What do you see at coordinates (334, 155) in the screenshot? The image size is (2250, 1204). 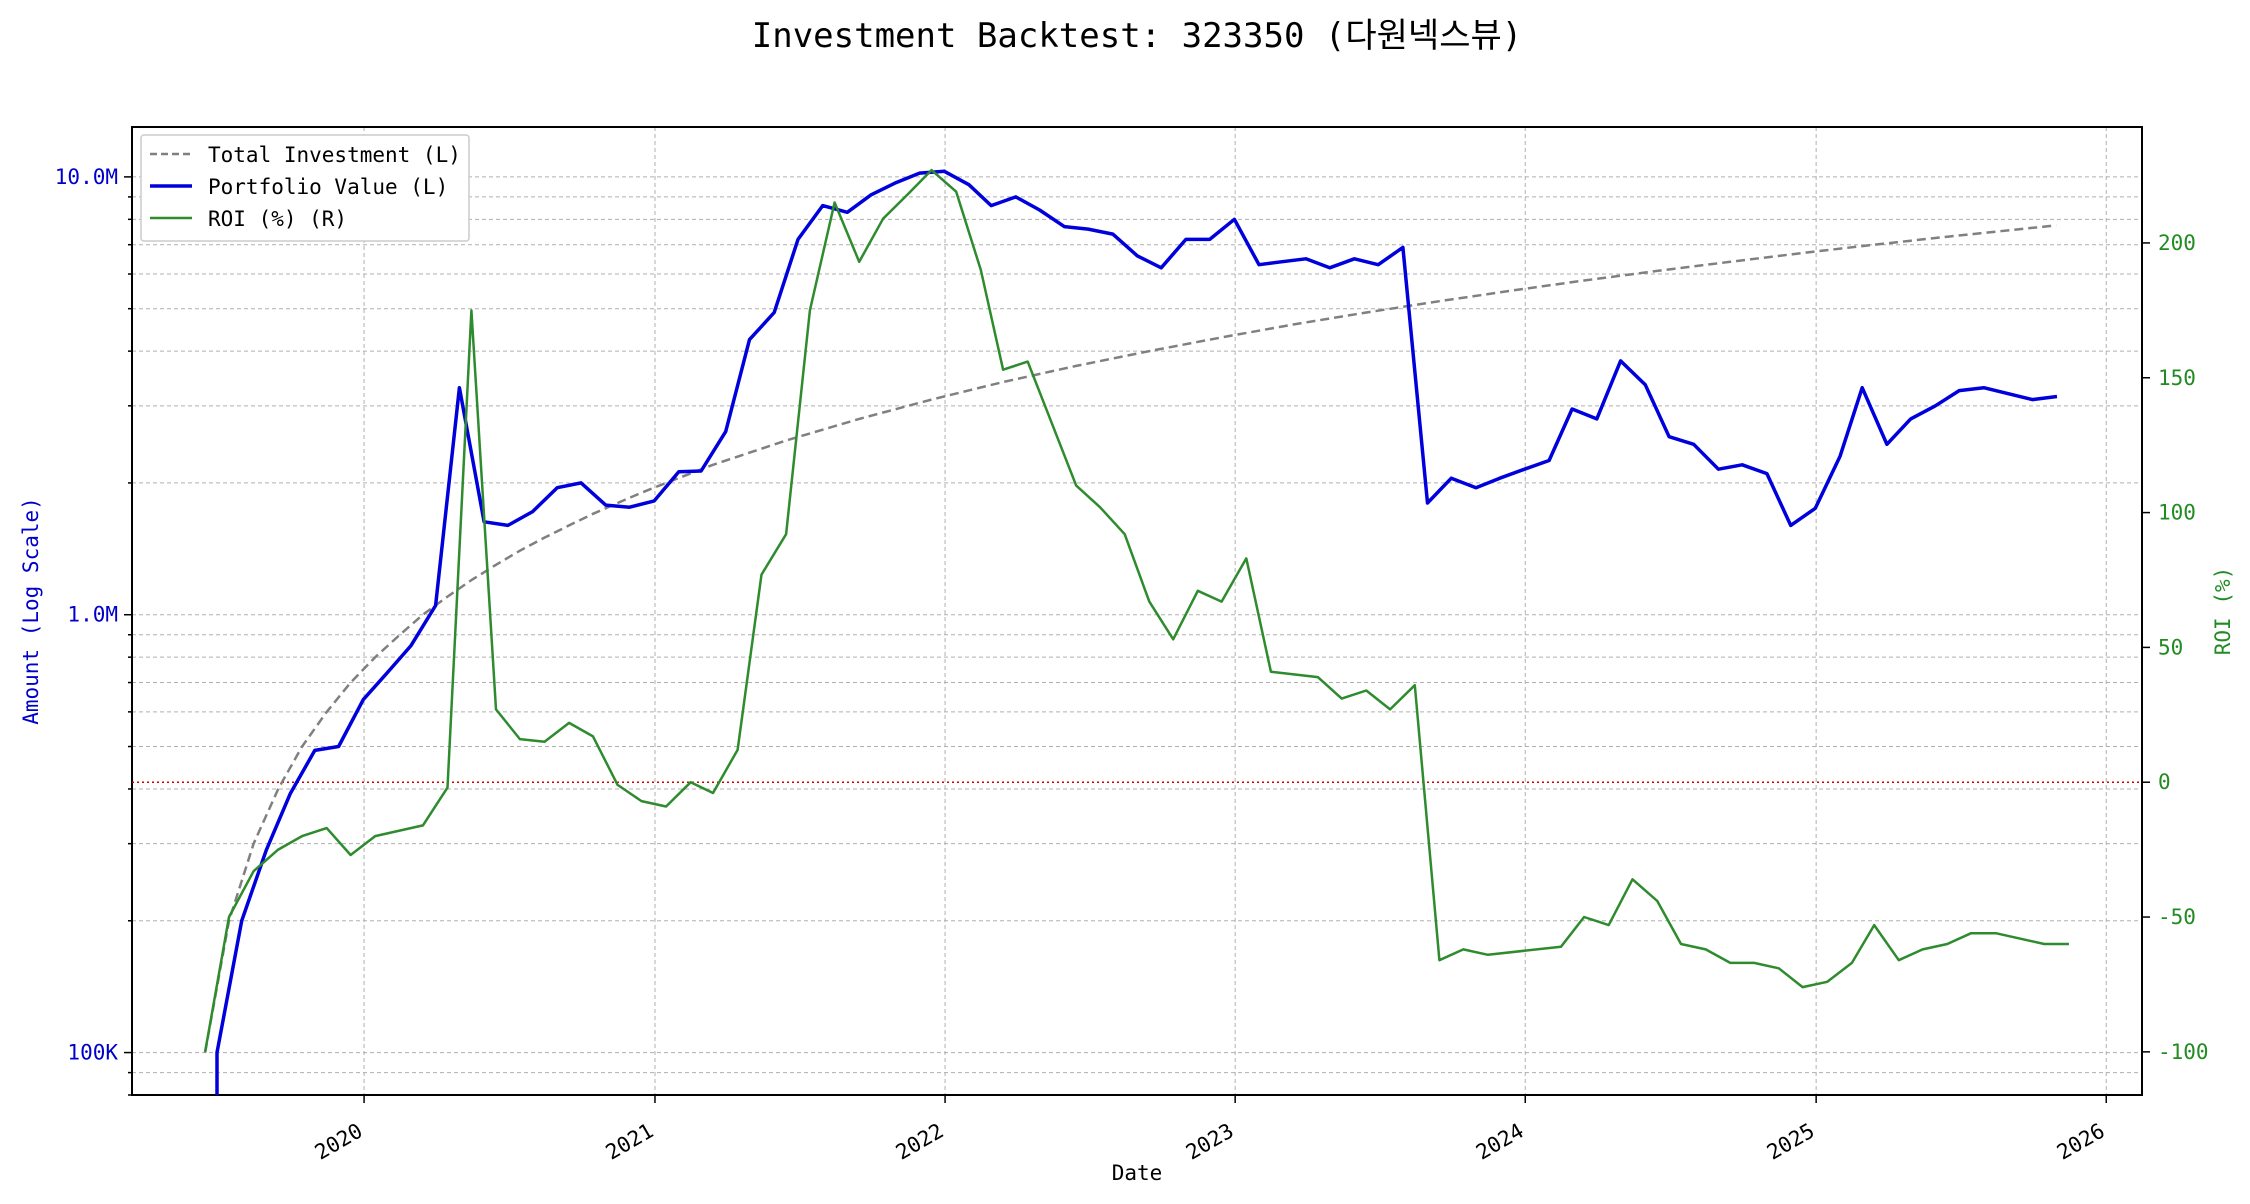 I see `legend-label-investment: Total Investment (L)` at bounding box center [334, 155].